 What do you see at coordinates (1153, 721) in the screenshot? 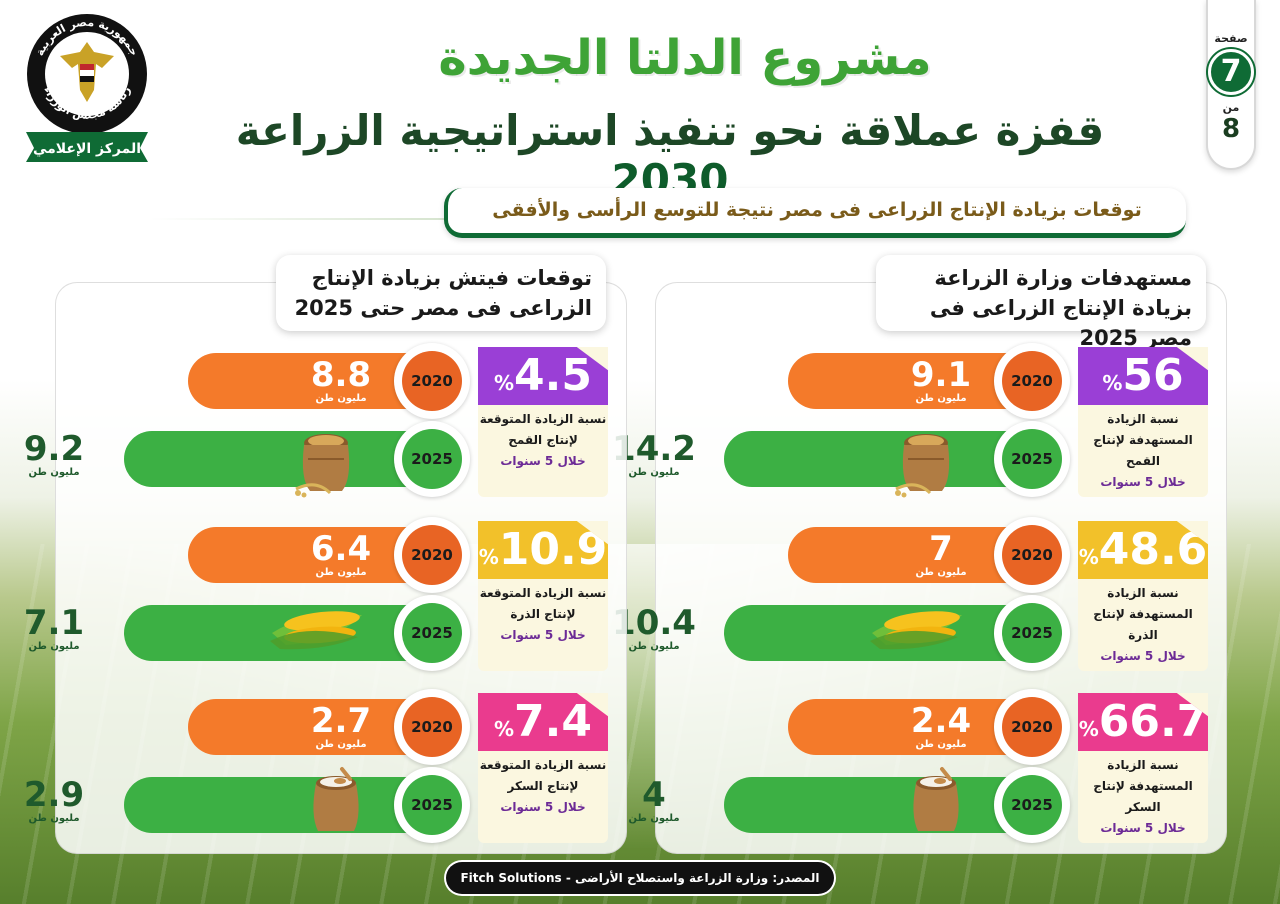
I see `percent-value: 66.7` at bounding box center [1153, 721].